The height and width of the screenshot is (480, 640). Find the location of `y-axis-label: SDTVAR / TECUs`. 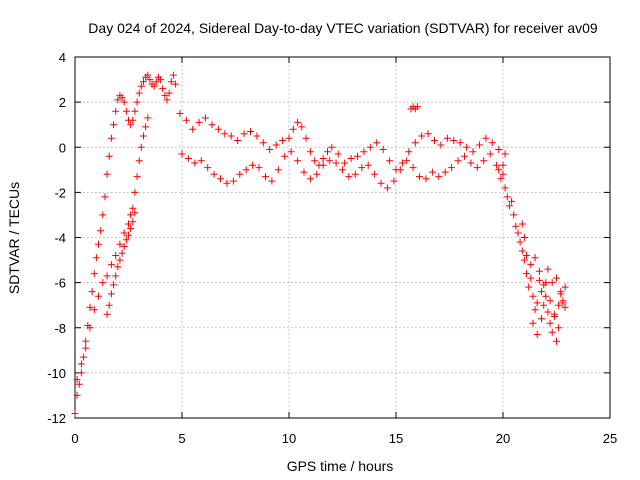

y-axis-label: SDTVAR / TECUs is located at coordinates (14, 238).